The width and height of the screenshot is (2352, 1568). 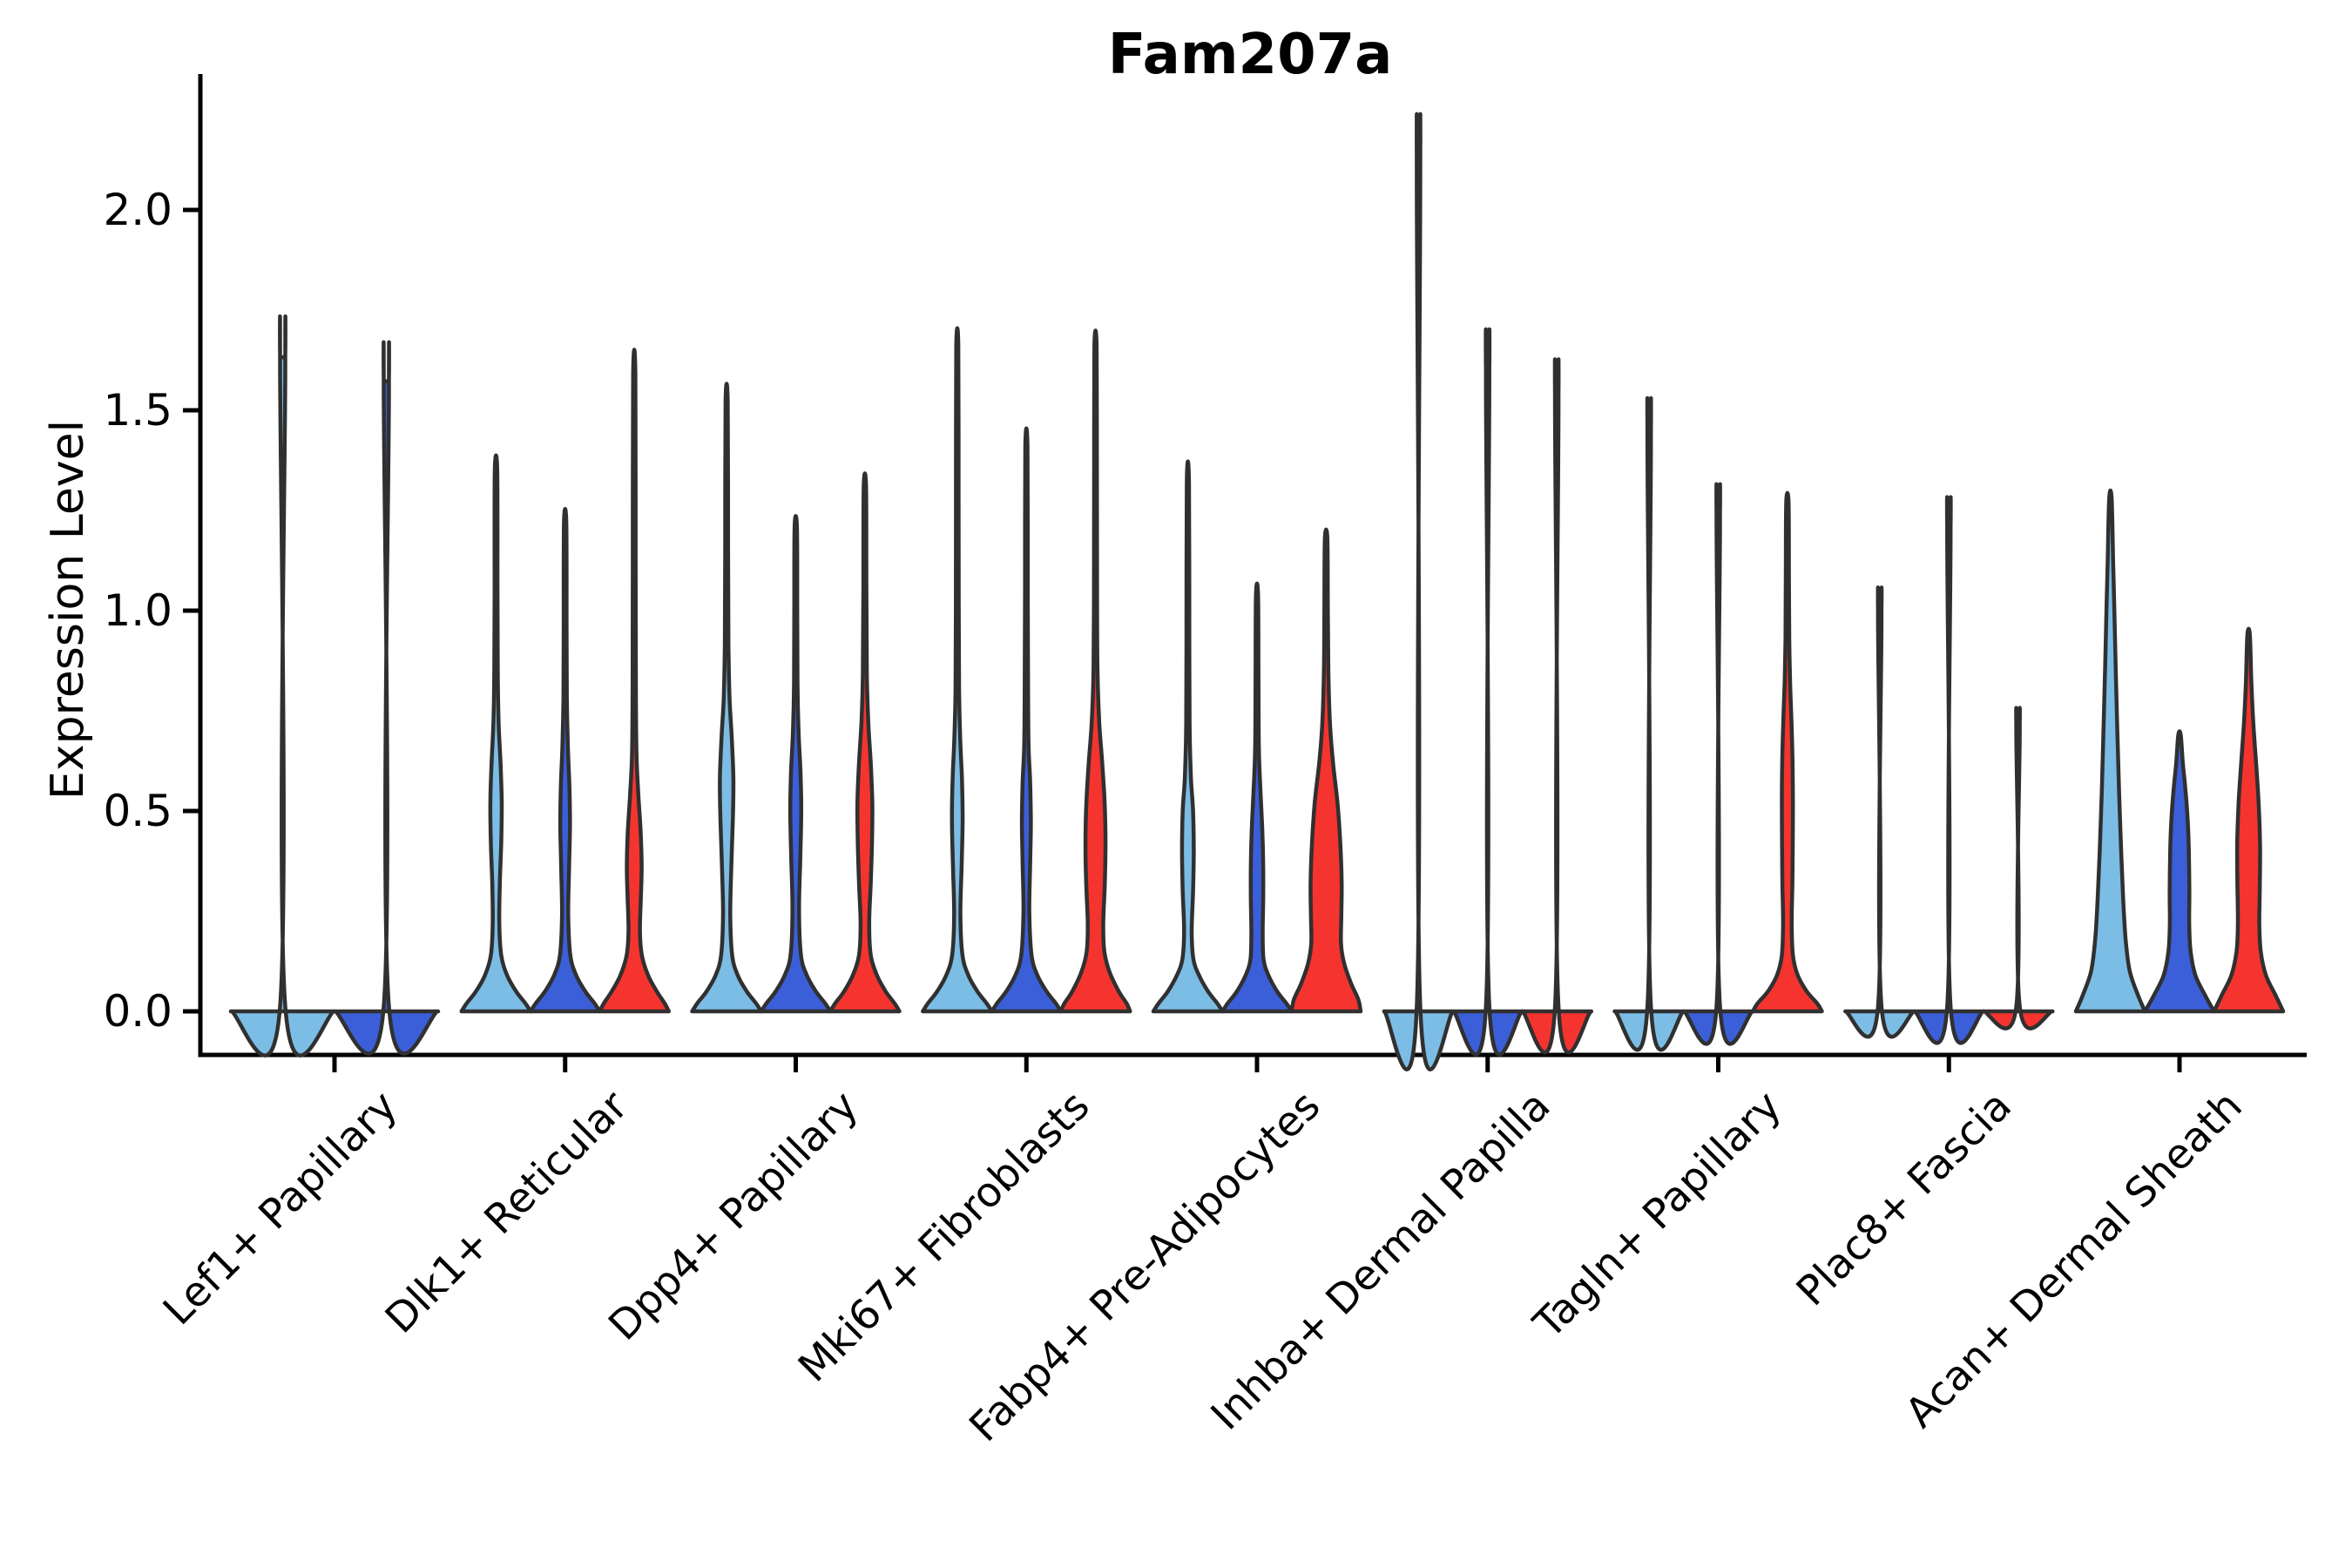 What do you see at coordinates (137, 410) in the screenshot?
I see `y-tick-label: 1.5` at bounding box center [137, 410].